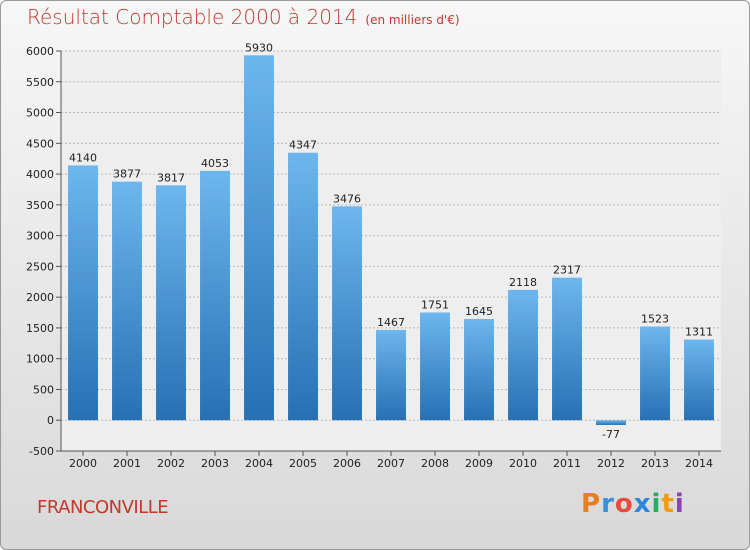  Describe the element at coordinates (347, 463) in the screenshot. I see `x-tick-label: 2006` at that location.